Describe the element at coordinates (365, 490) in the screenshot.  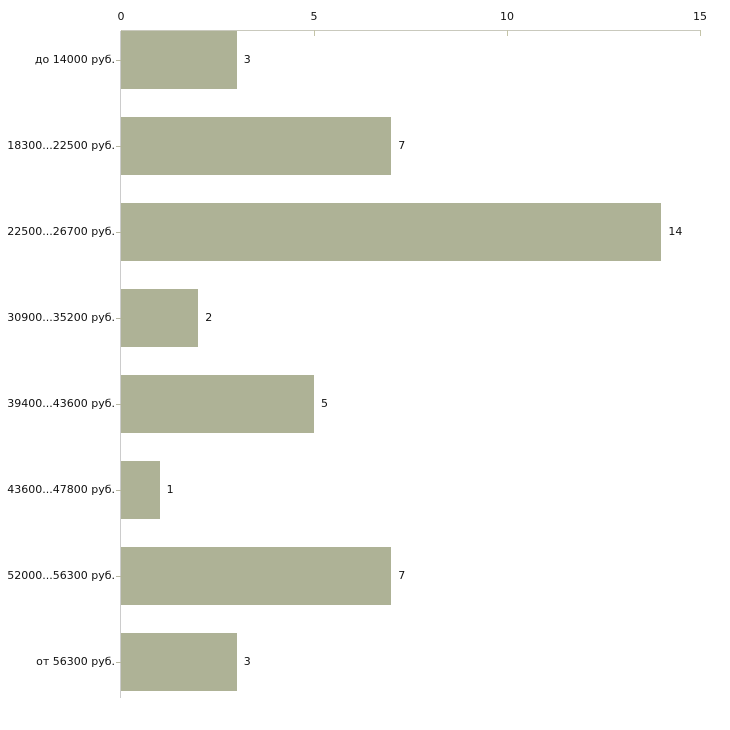
I see `chart-row: 43600...47800 руб. 1` at that location.